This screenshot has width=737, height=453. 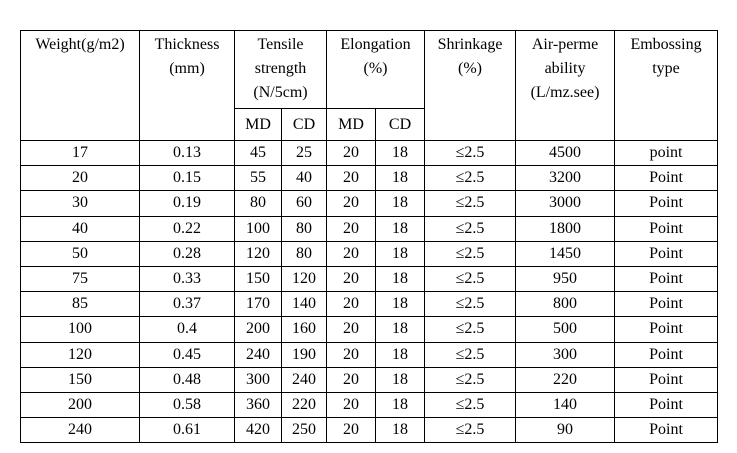 I want to click on cell-tensile-cd: 25, so click(x=304, y=153).